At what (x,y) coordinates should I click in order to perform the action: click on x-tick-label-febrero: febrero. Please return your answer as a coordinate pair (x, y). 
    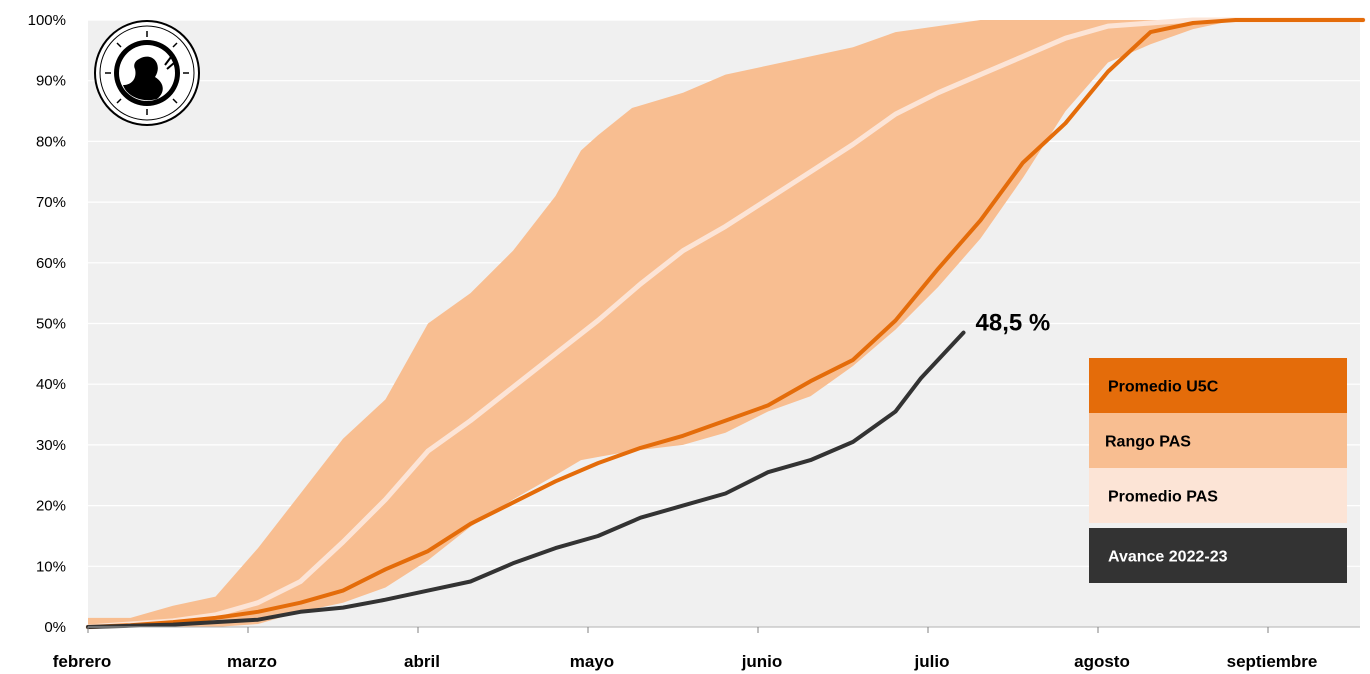
    Looking at the image, I should click on (82, 661).